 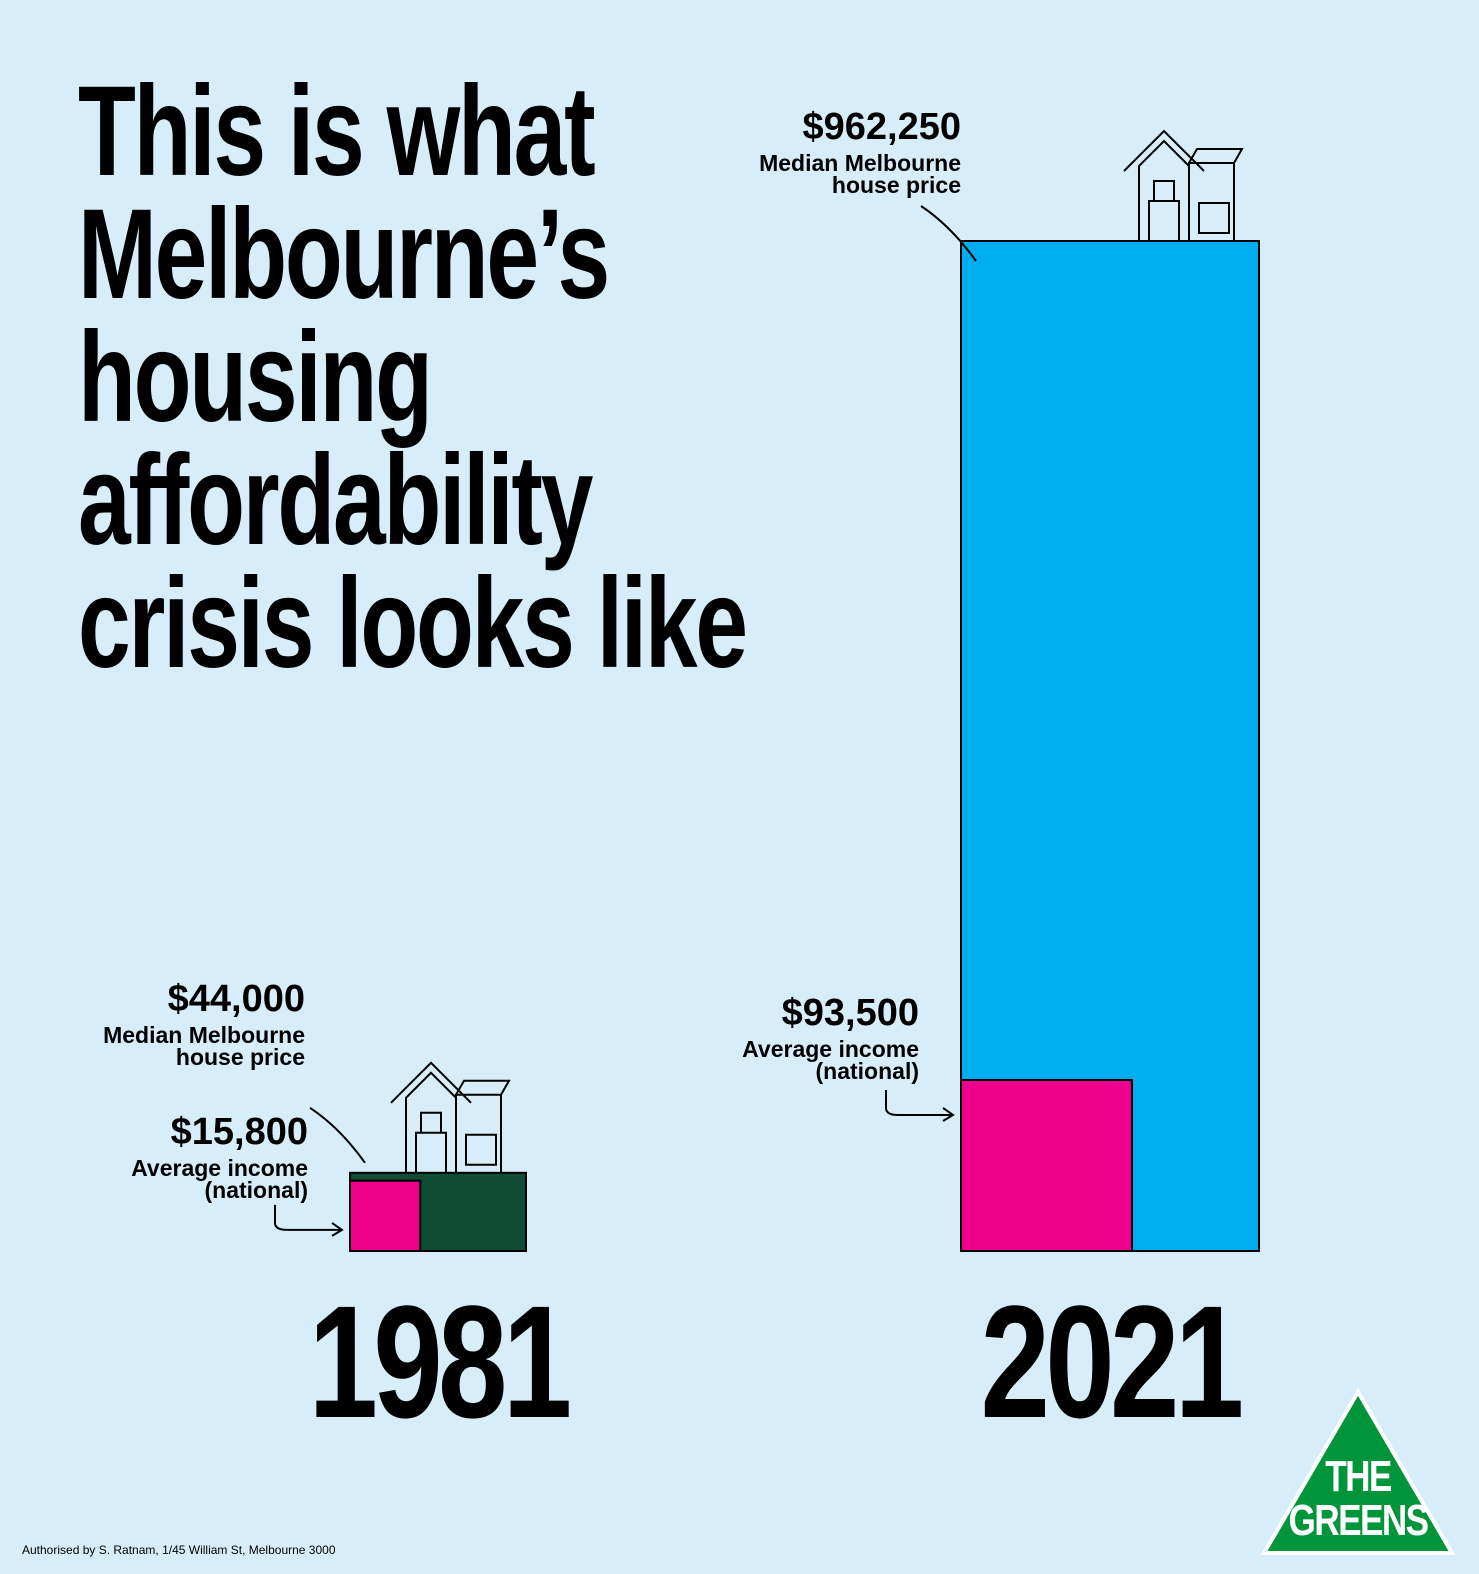 What do you see at coordinates (1358, 1476) in the screenshot?
I see `logo-text: THE` at bounding box center [1358, 1476].